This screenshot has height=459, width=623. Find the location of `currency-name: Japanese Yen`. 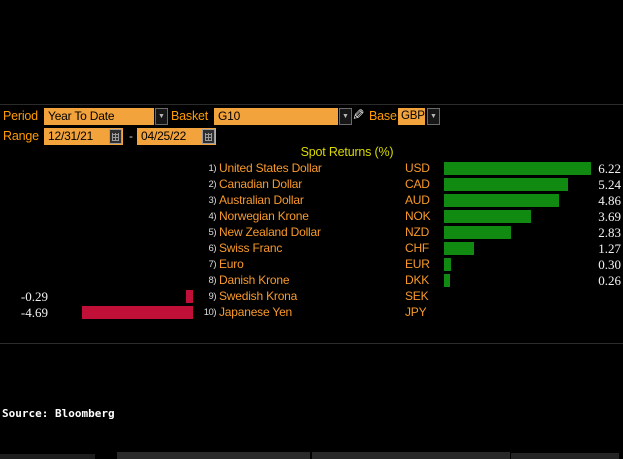

currency-name: Japanese Yen is located at coordinates (256, 312).